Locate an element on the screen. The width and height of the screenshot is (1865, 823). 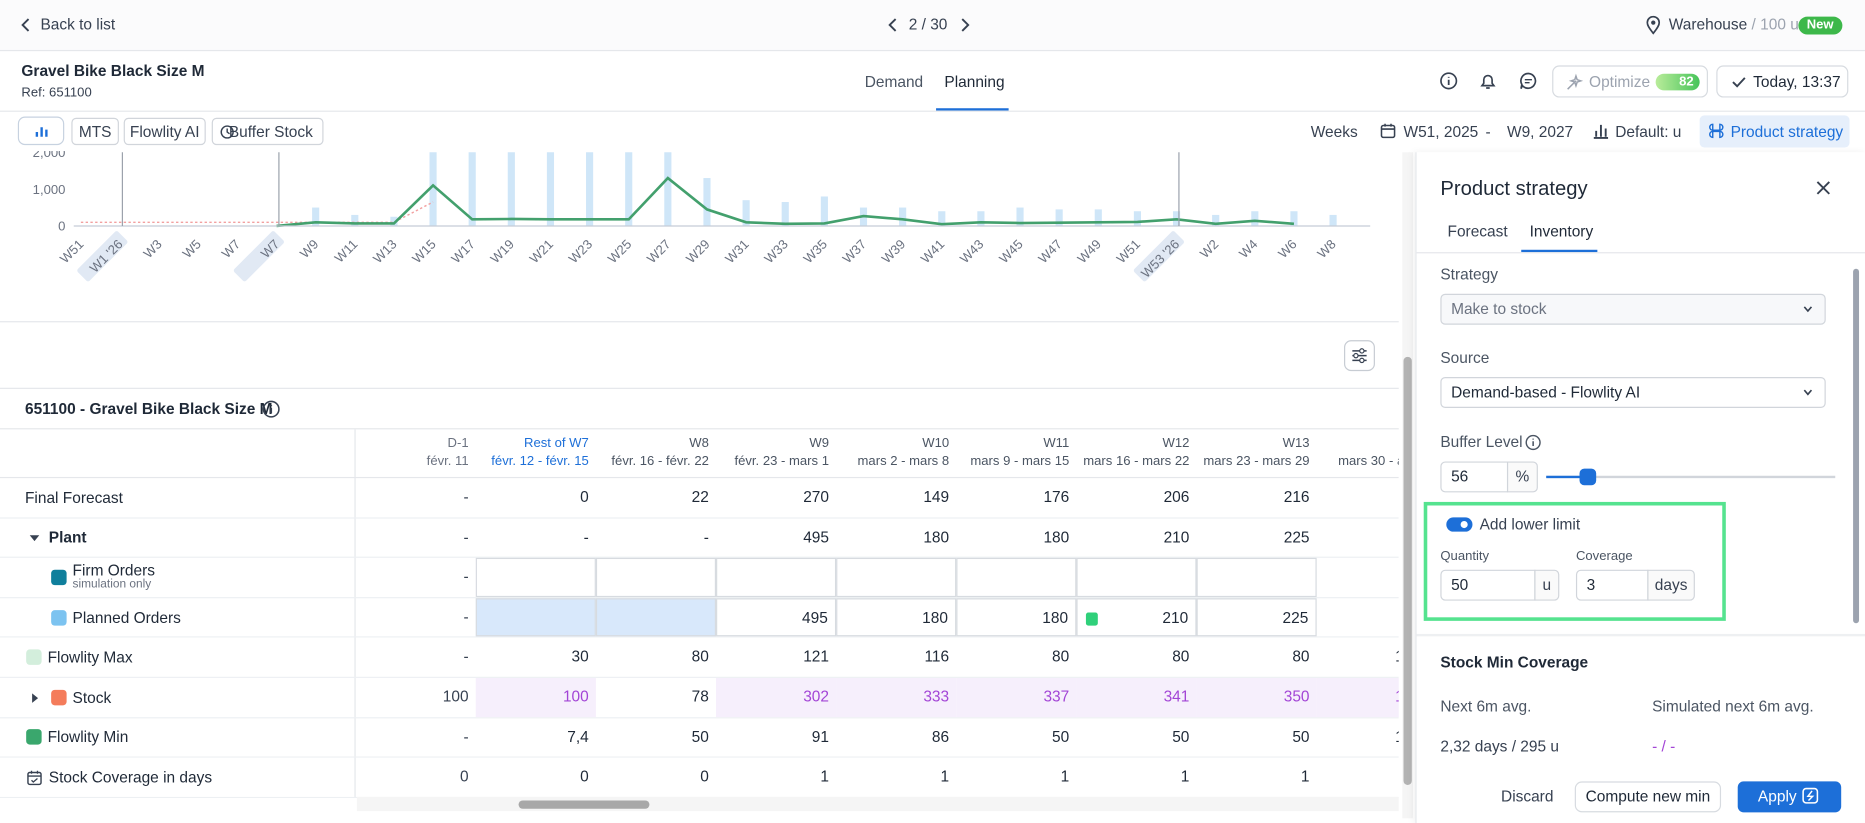
chevron is located at coordinates (1808, 392).